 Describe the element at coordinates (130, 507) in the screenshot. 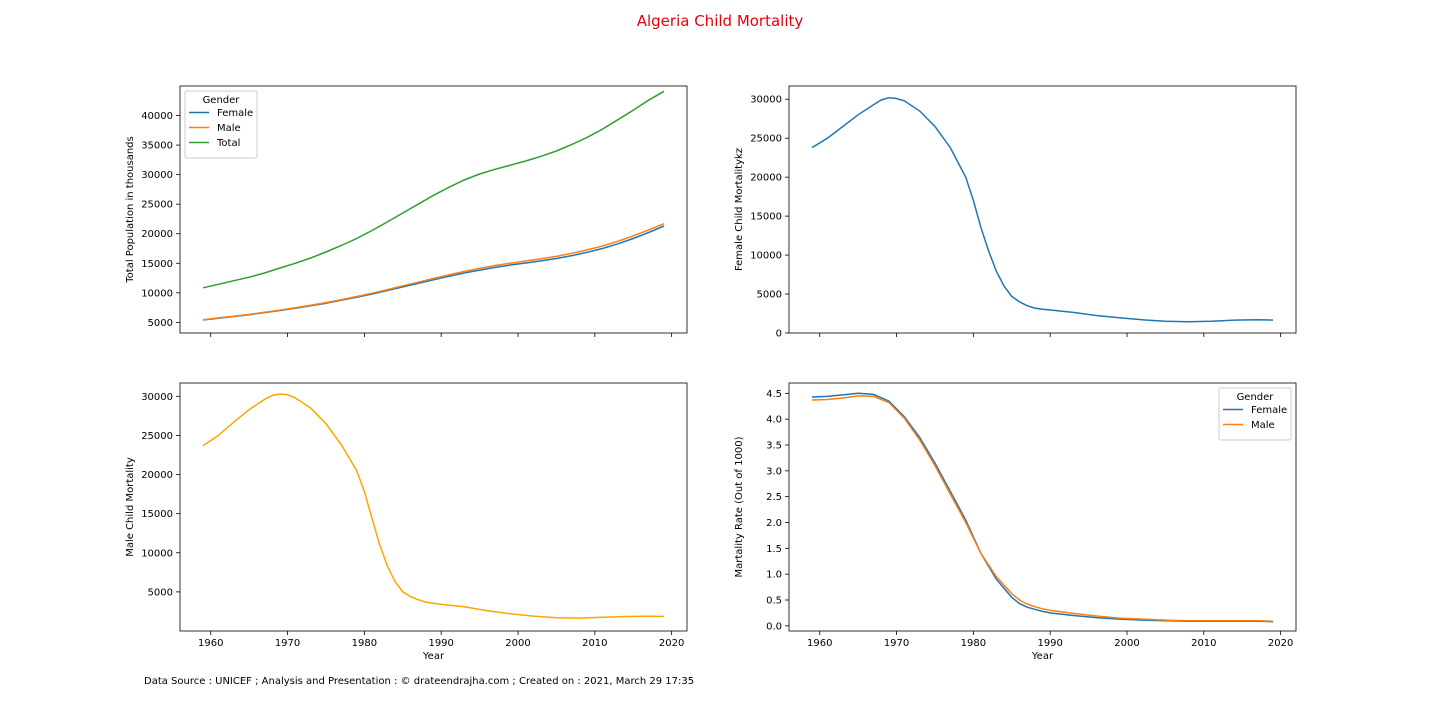

I see `y-axis-label: Male Child Mortality` at that location.